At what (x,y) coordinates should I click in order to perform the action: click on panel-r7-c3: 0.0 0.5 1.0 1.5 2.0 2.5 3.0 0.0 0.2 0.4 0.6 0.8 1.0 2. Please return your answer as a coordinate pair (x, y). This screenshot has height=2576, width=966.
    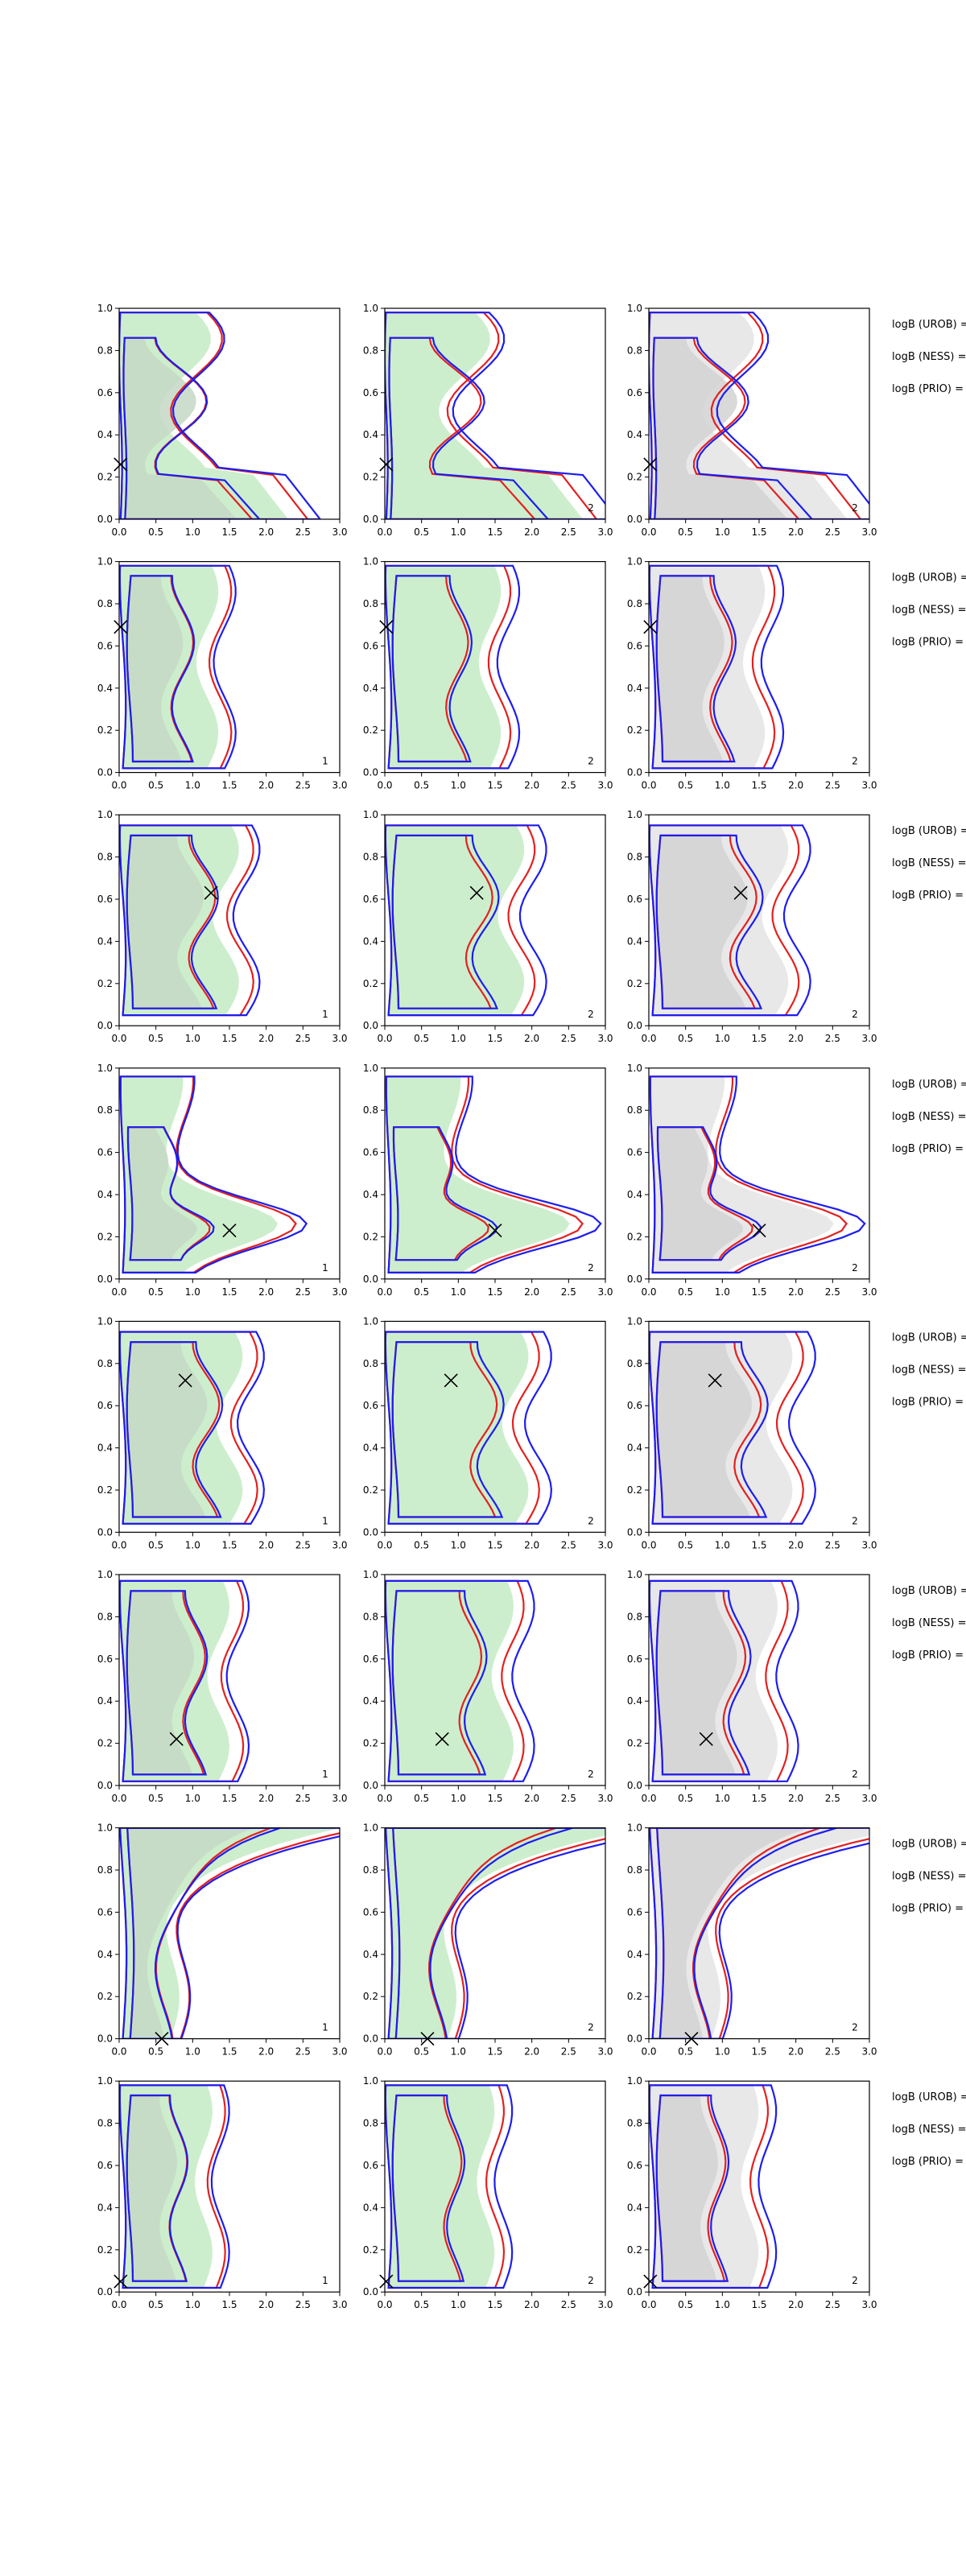
    Looking at the image, I should click on (752, 1940).